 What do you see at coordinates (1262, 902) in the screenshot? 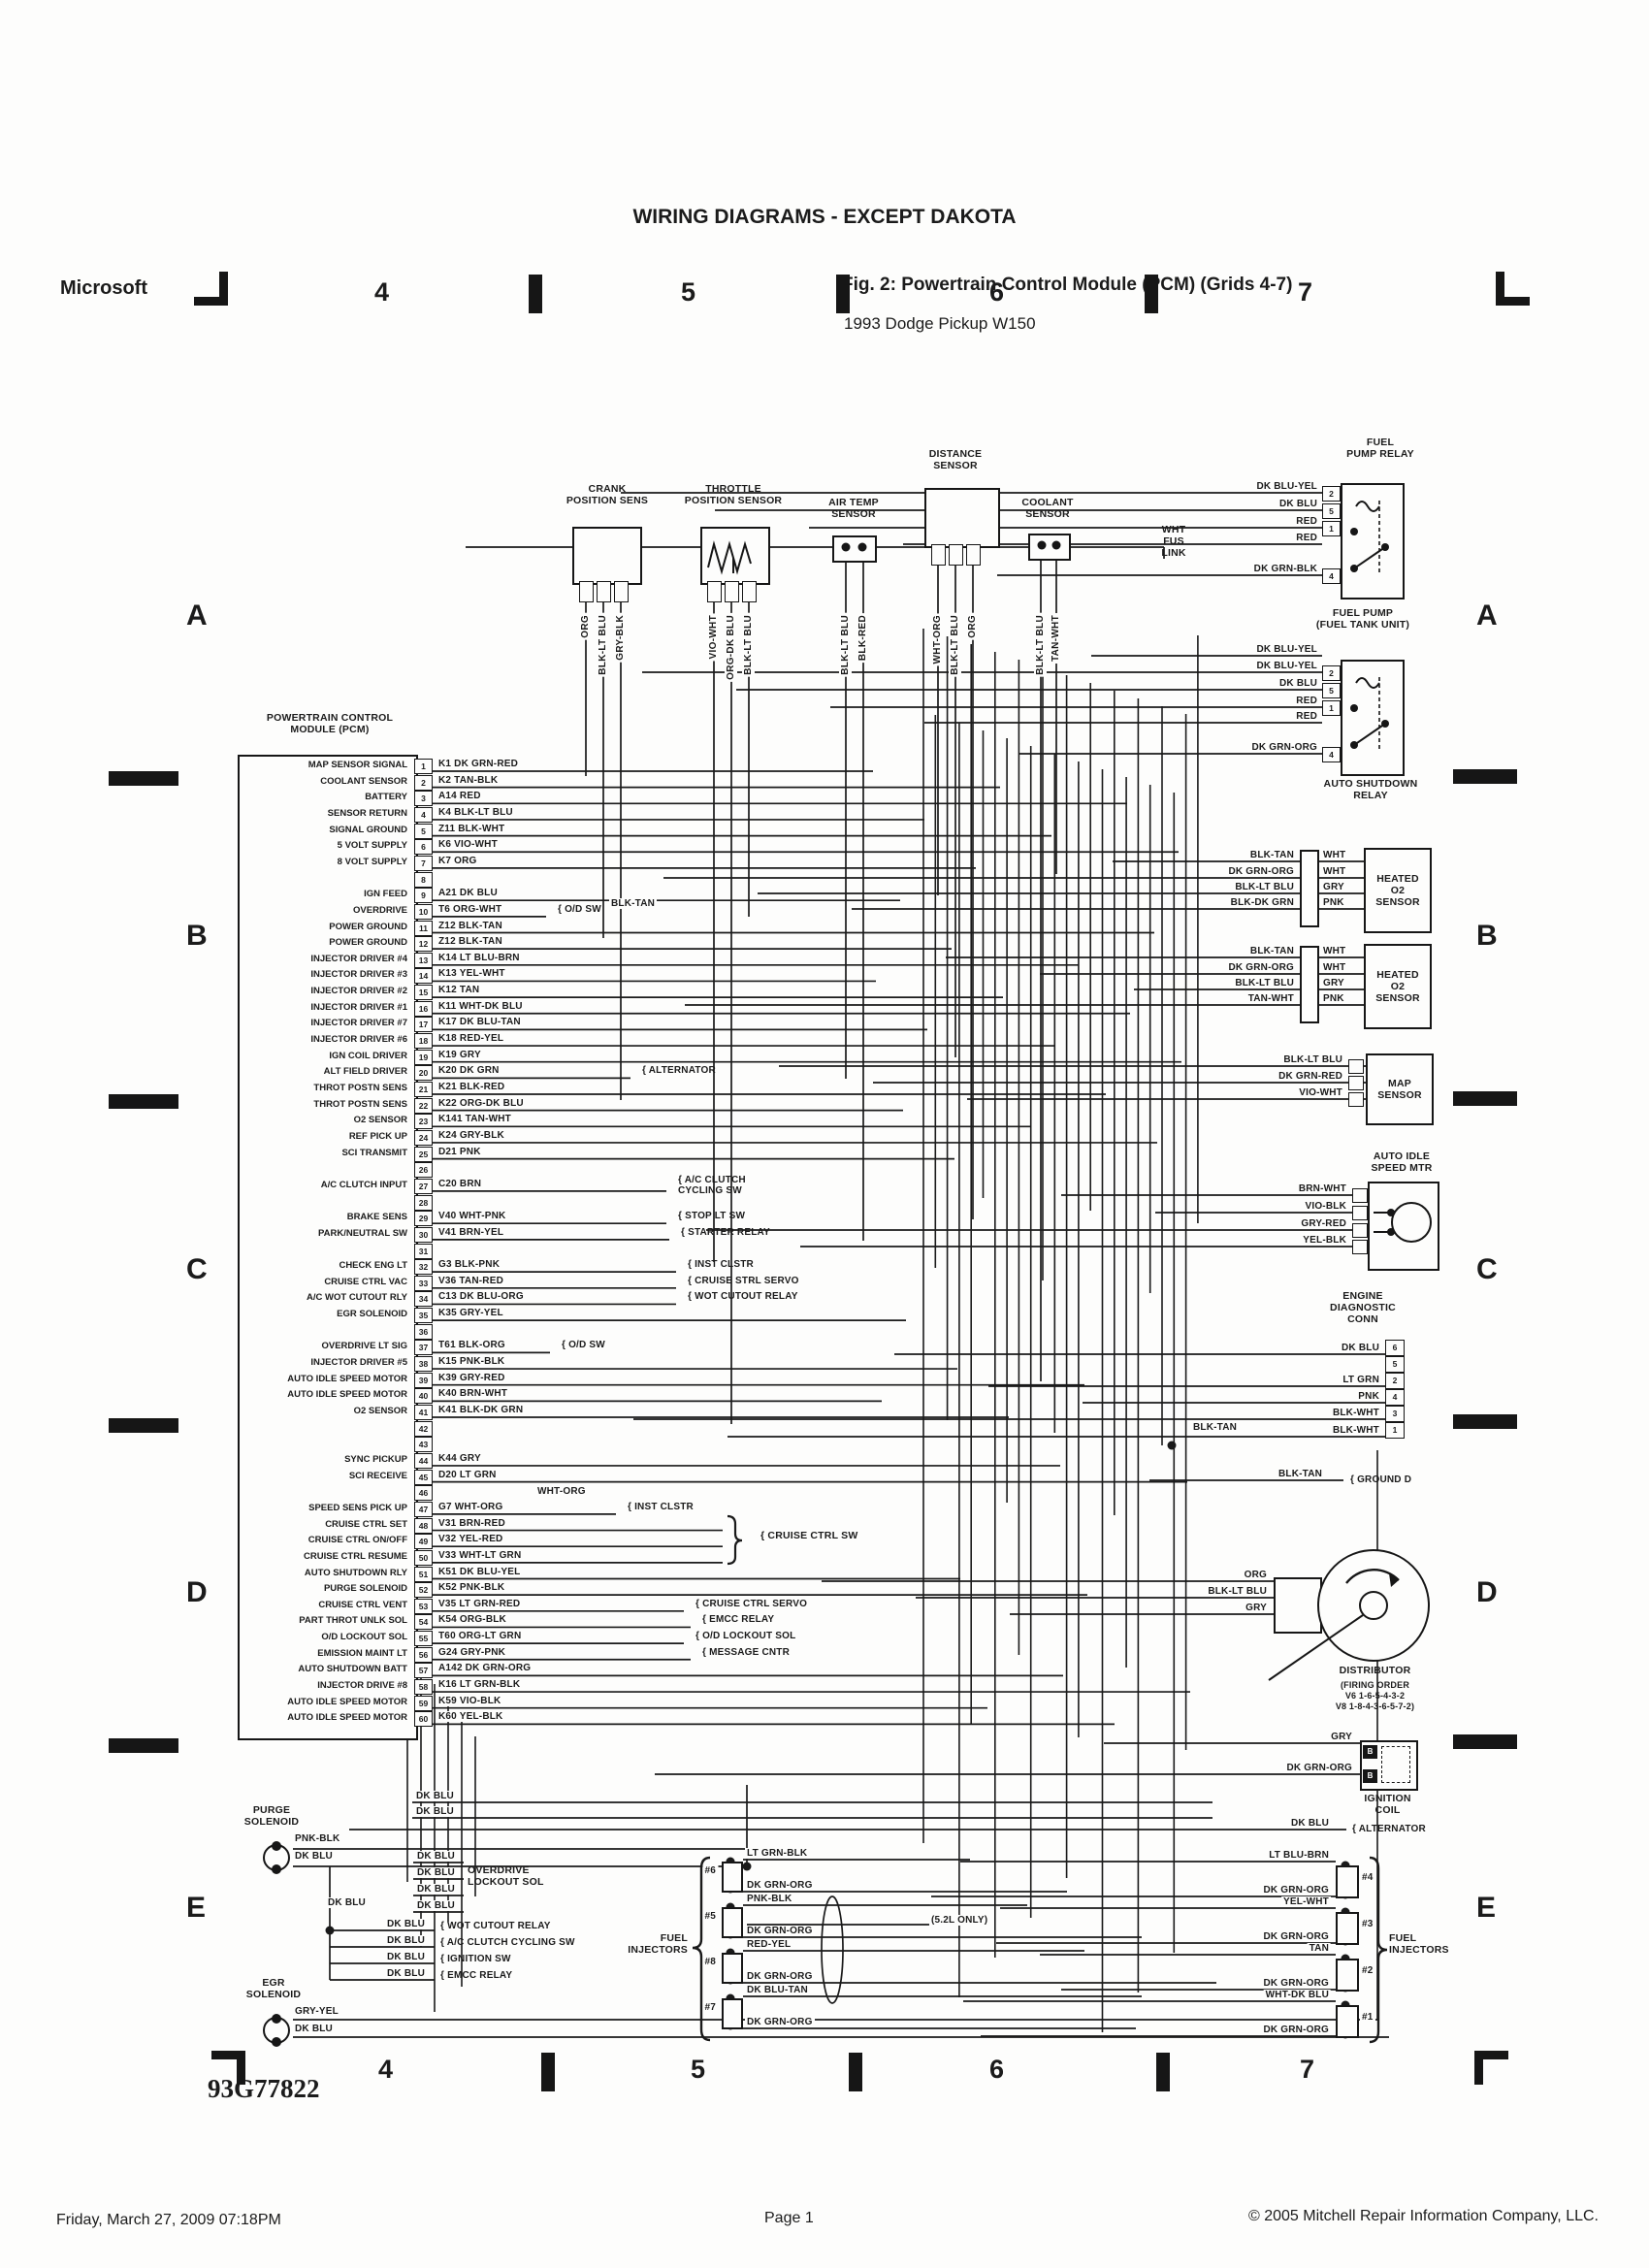
I see `o2-wire-label: BLK-DK GRN` at bounding box center [1262, 902].